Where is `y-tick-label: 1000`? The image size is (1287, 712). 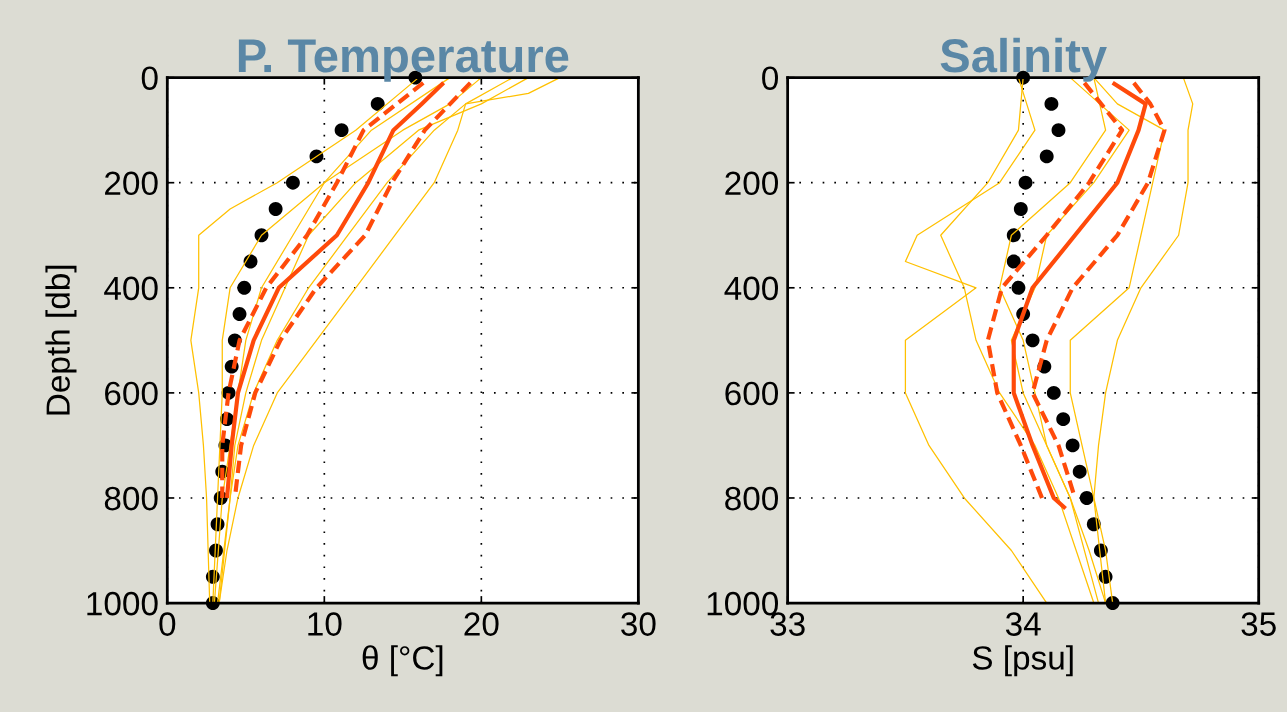 y-tick-label: 1000 is located at coordinates (122, 603).